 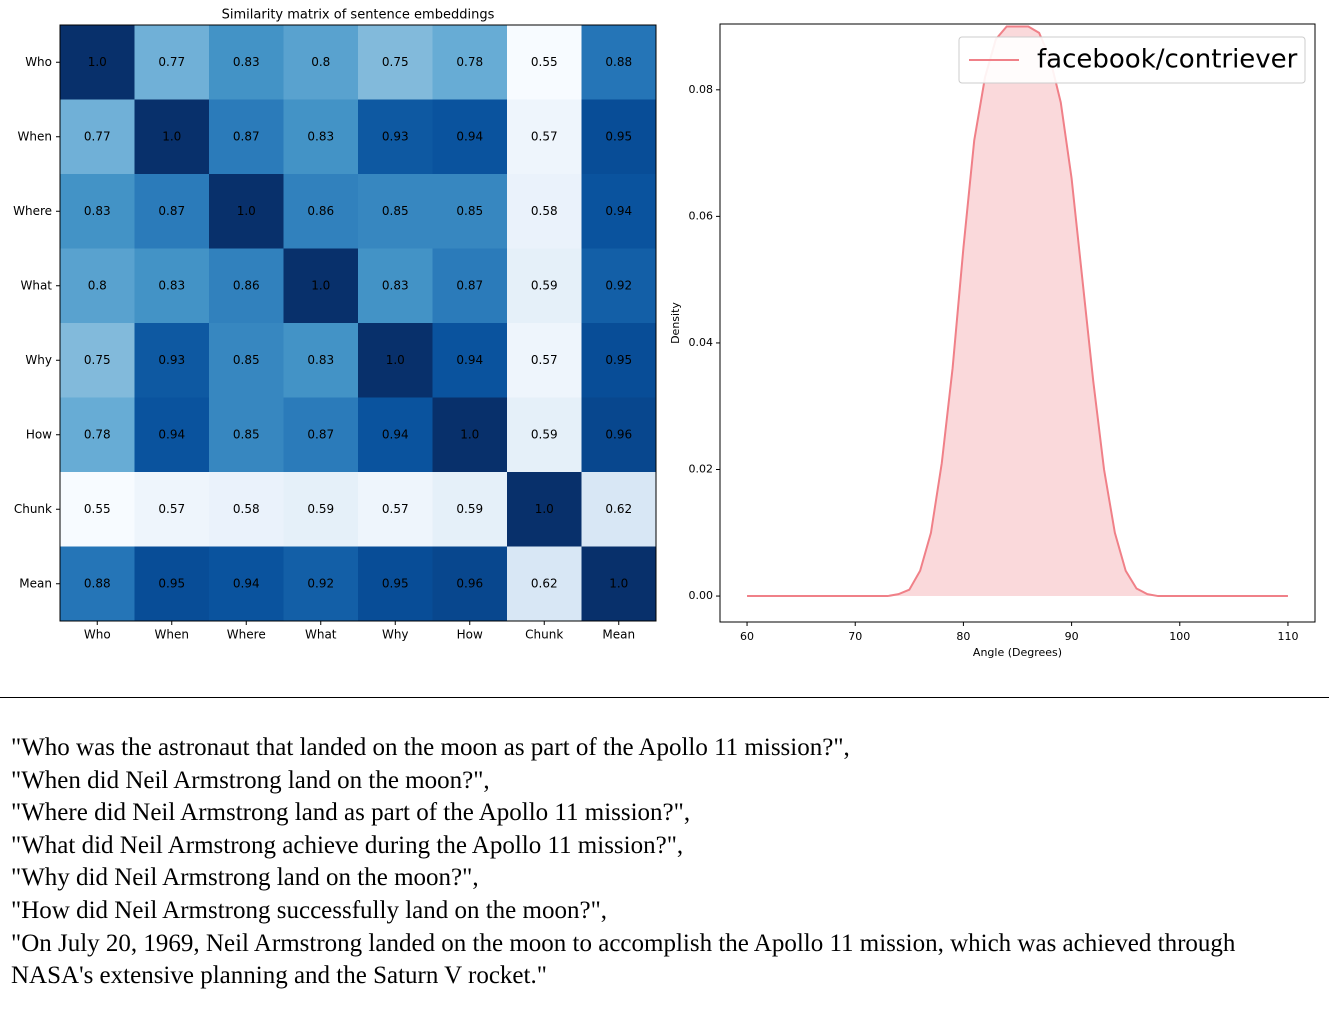 I want to click on cell-label: 0.77, so click(x=97, y=136).